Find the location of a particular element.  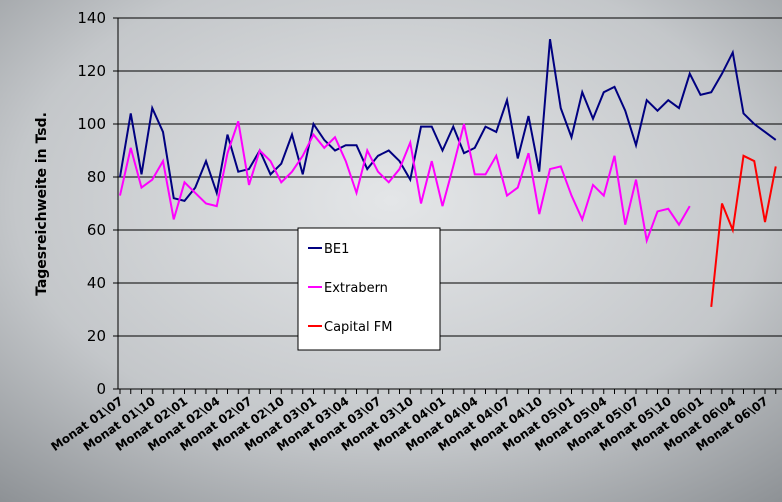

legend-label: Capital FM is located at coordinates (358, 327).